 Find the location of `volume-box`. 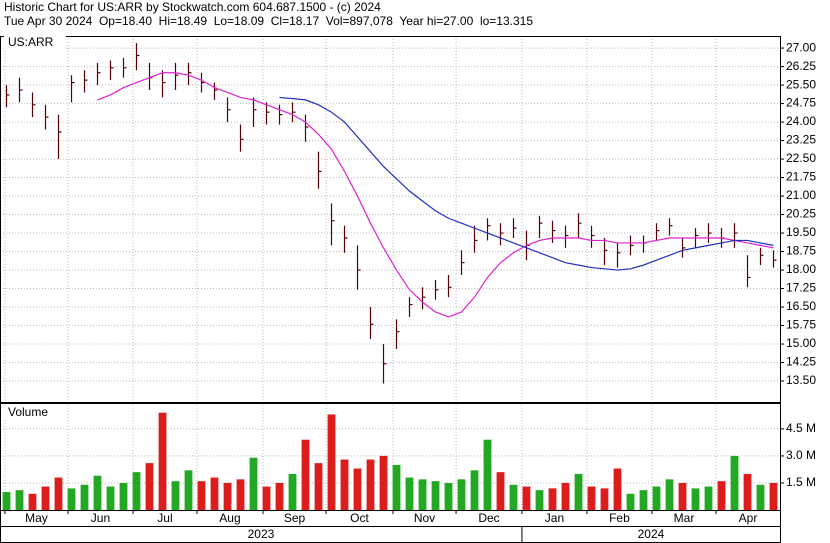

volume-box is located at coordinates (31, 413).